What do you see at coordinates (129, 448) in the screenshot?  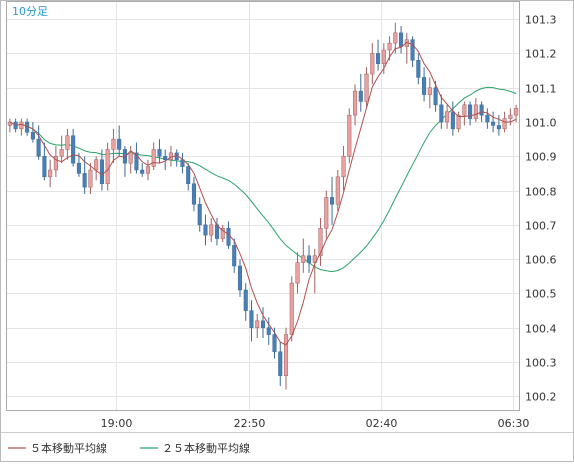 I see `legend: ５本移動平均線 ２５本移動平均線` at bounding box center [129, 448].